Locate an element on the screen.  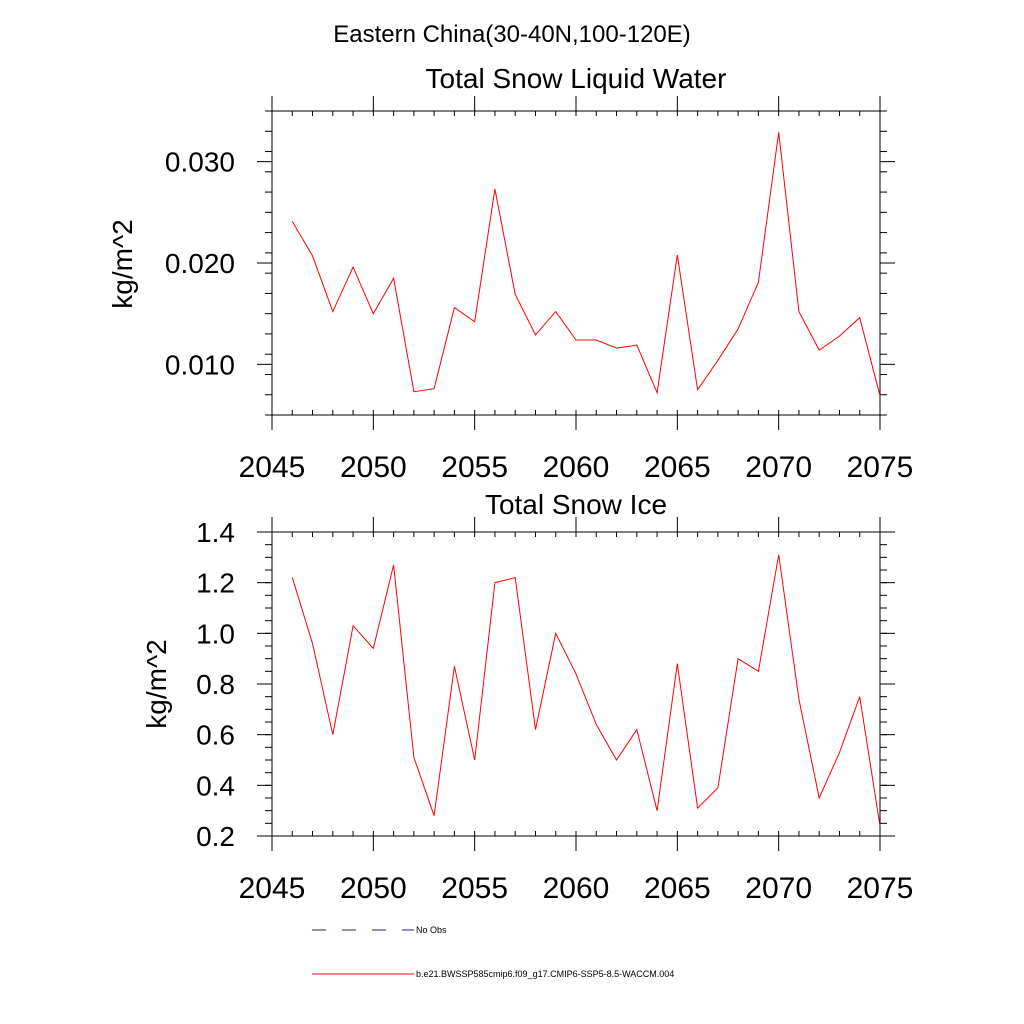
y-tick-label: 1.4 is located at coordinates (215, 532).